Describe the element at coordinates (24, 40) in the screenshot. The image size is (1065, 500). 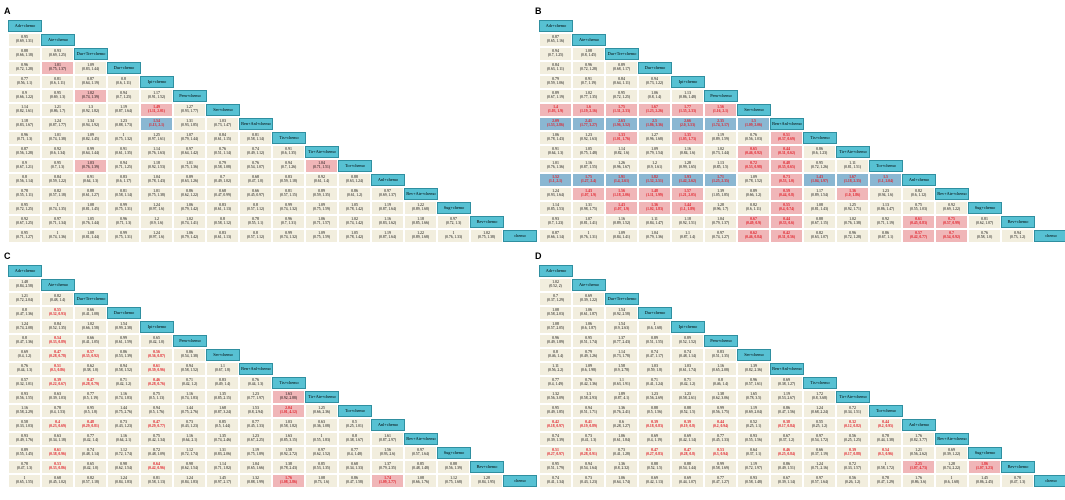
I see `comparison-cell: 0.95 (0.69, 1.31)` at that location.